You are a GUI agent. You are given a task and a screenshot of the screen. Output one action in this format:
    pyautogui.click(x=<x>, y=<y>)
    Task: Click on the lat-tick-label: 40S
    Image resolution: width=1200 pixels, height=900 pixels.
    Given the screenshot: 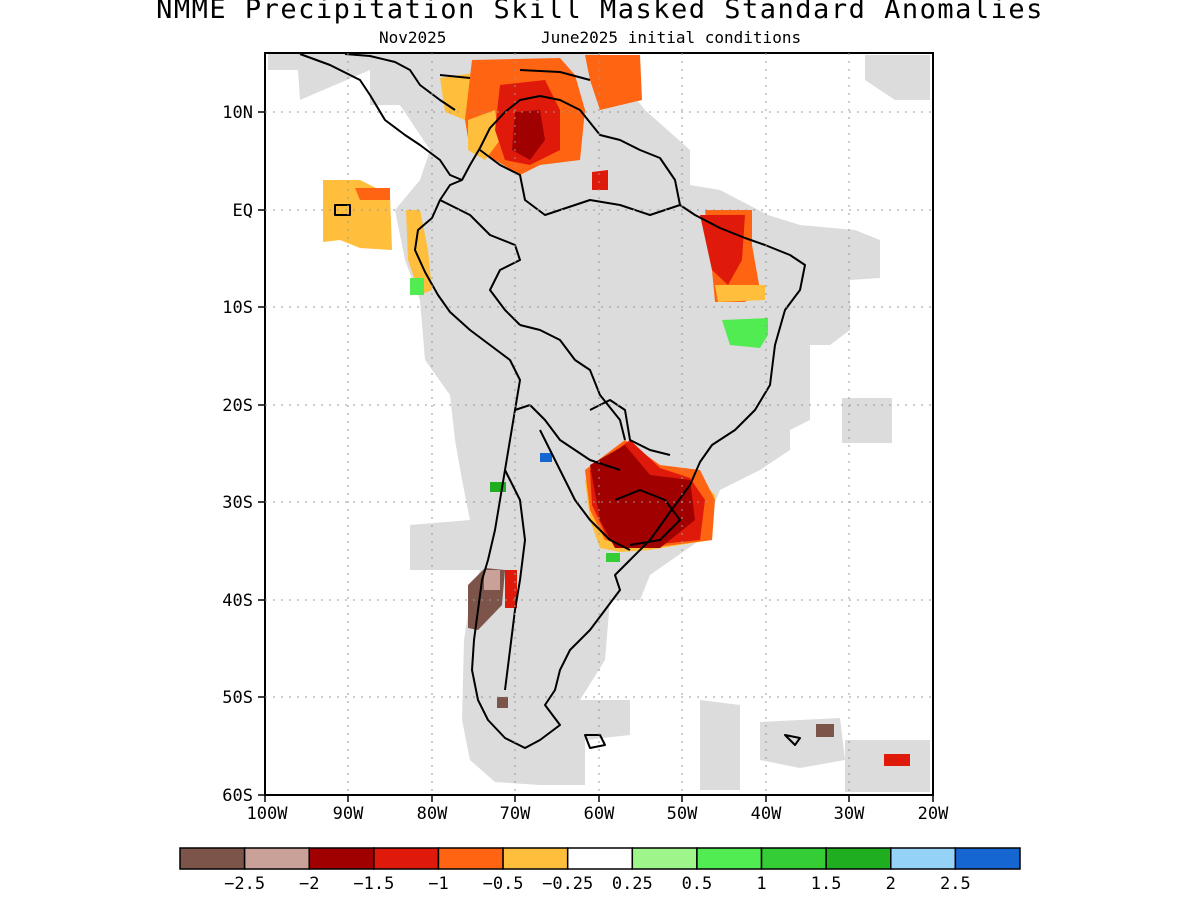 What is the action you would take?
    pyautogui.click(x=237, y=601)
    